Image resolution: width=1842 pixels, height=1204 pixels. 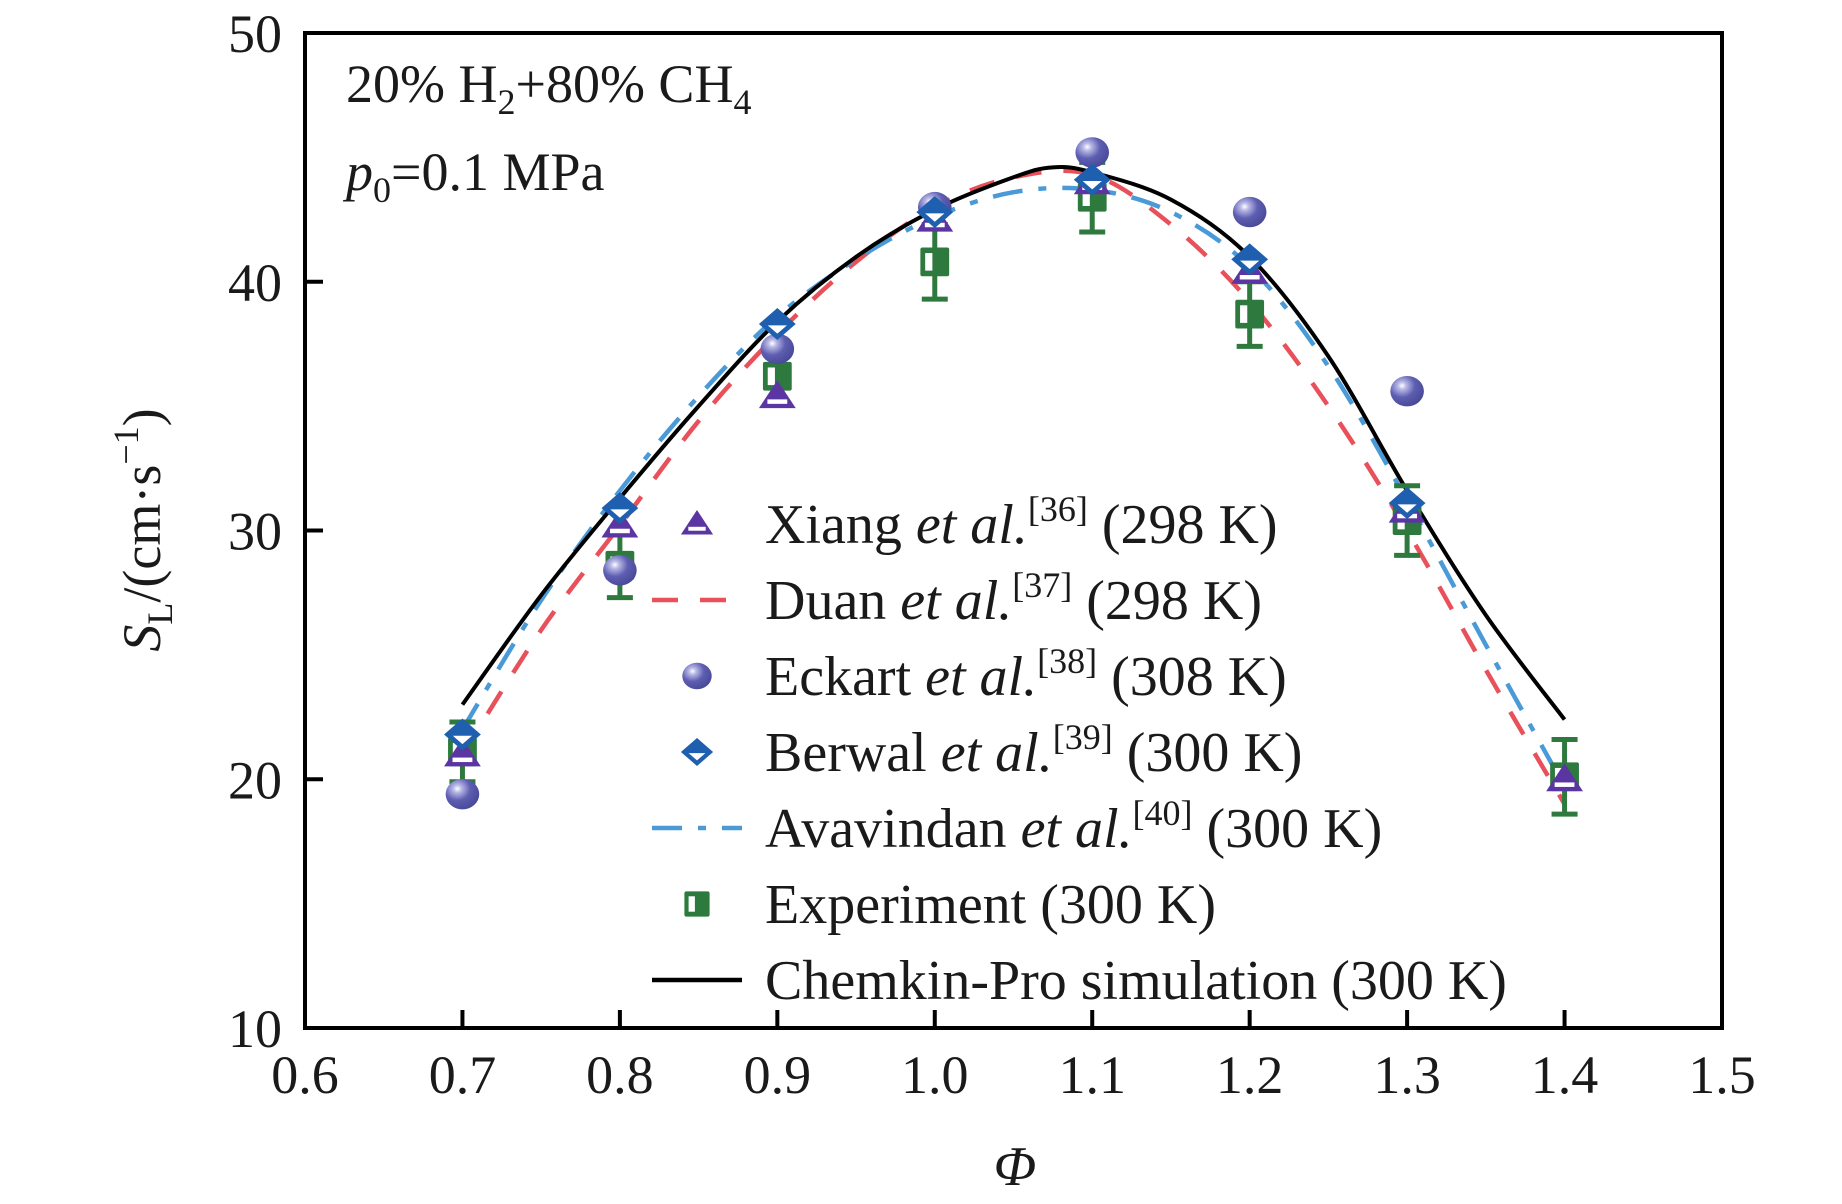 I want to click on x-tick-label: 1.0, so click(x=935, y=1075).